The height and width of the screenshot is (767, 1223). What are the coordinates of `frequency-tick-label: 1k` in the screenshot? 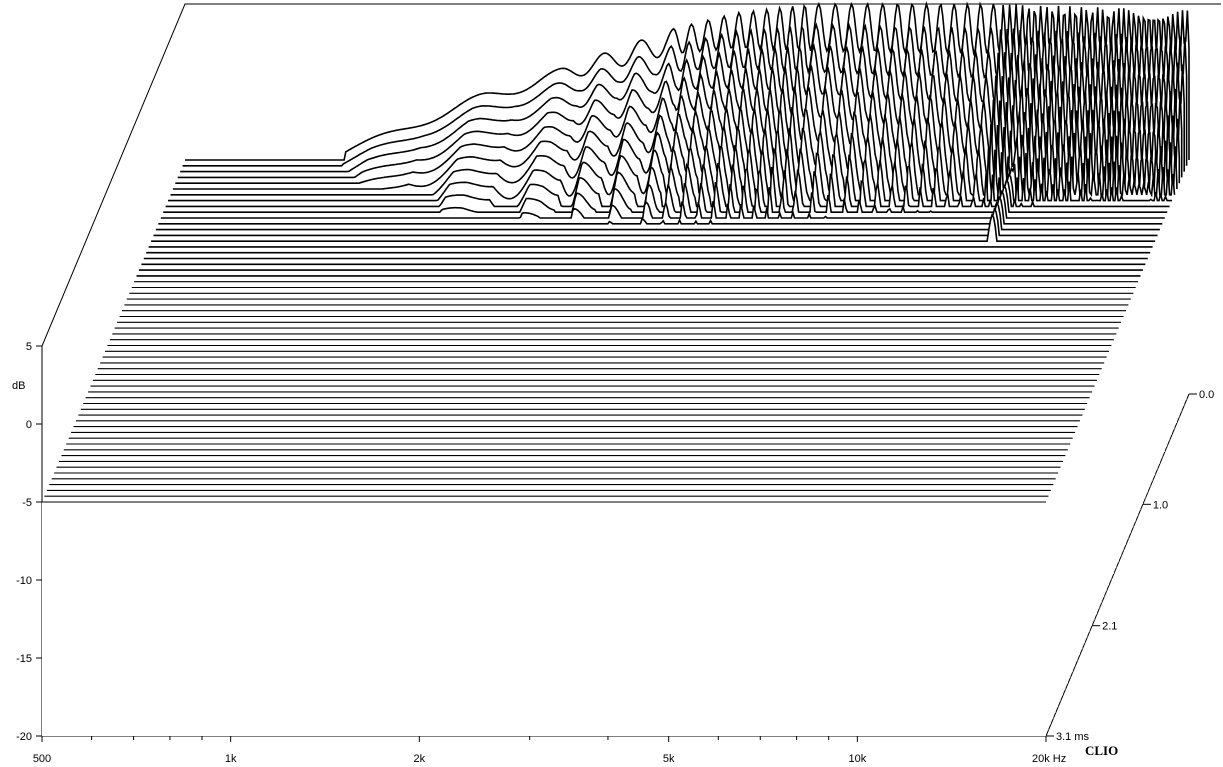 It's located at (231, 759).